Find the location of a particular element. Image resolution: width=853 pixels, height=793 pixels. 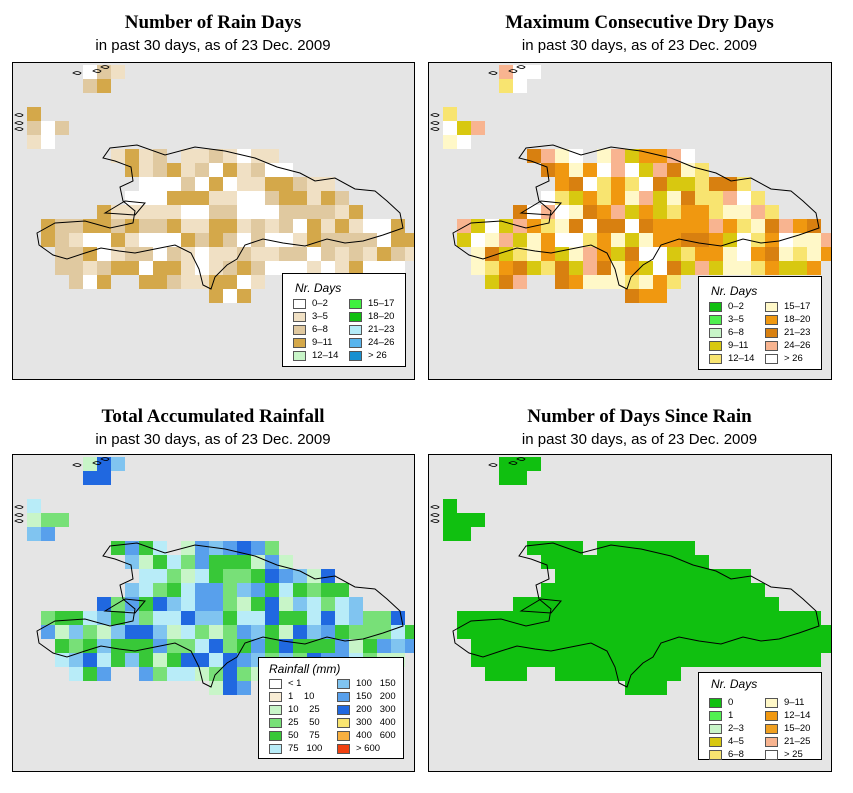

legend-label: < 1 is located at coordinates (295, 683).